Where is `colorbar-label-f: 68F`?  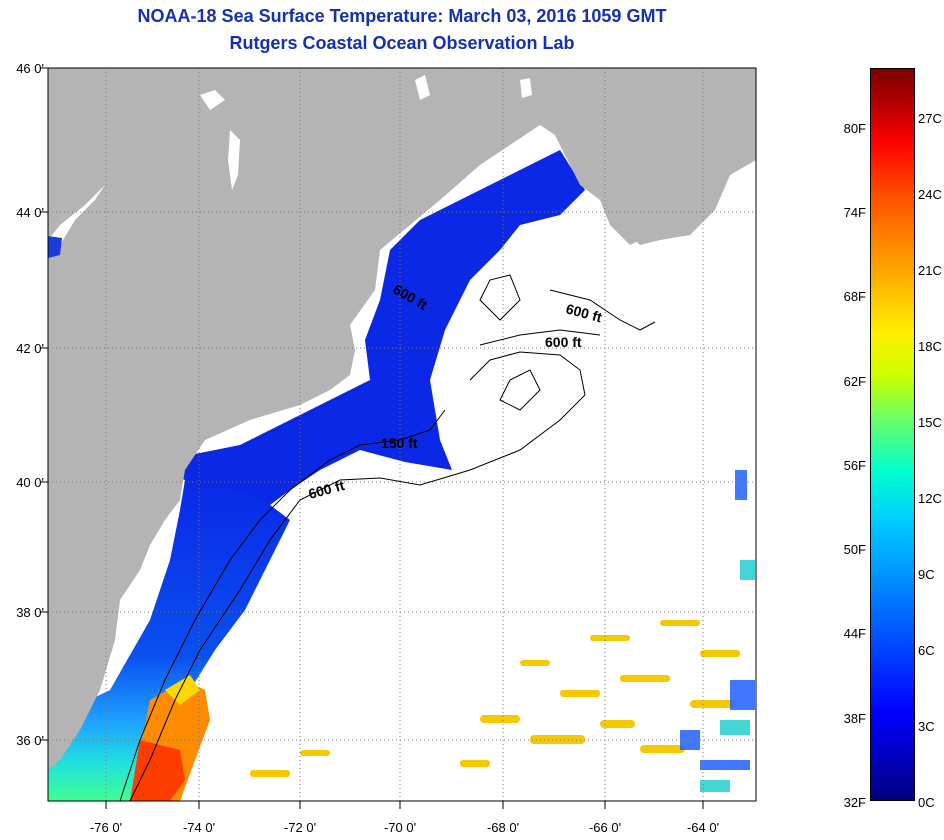
colorbar-label-f: 68F is located at coordinates (854, 296).